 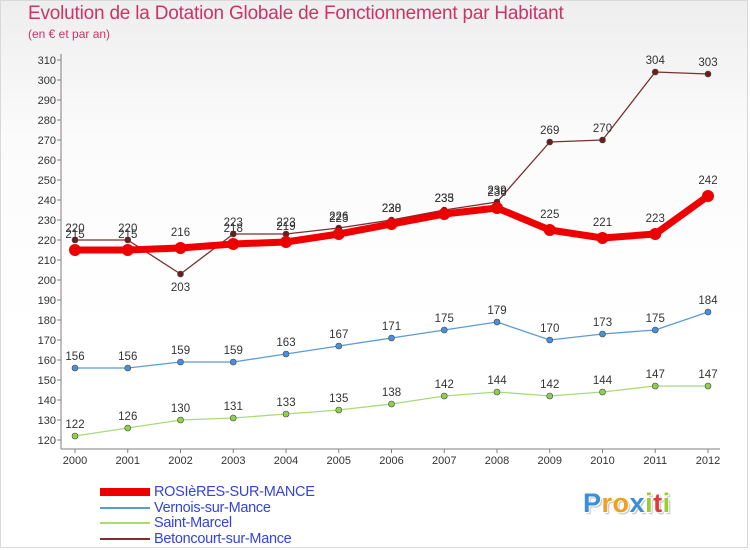 What do you see at coordinates (338, 399) in the screenshot?
I see `data-label: 135` at bounding box center [338, 399].